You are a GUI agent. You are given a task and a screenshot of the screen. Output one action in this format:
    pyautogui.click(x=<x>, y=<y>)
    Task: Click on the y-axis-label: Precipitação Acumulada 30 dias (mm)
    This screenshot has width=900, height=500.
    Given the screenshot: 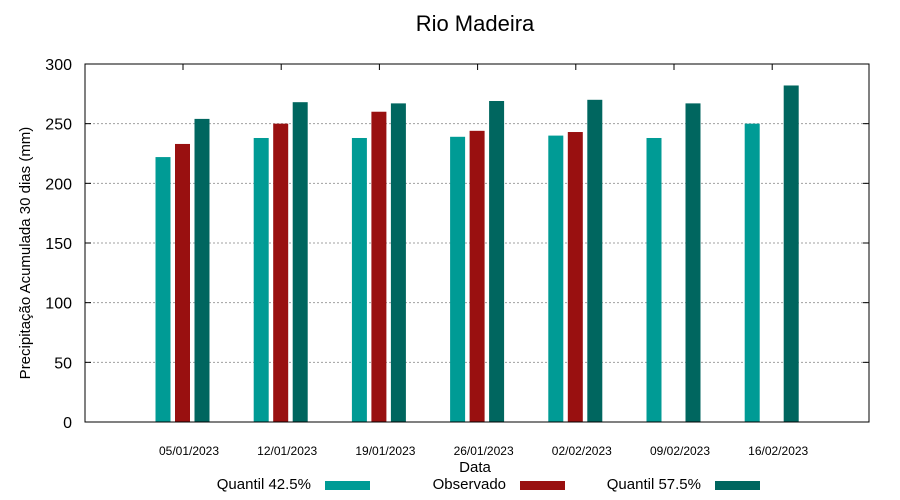 What is the action you would take?
    pyautogui.click(x=25, y=253)
    